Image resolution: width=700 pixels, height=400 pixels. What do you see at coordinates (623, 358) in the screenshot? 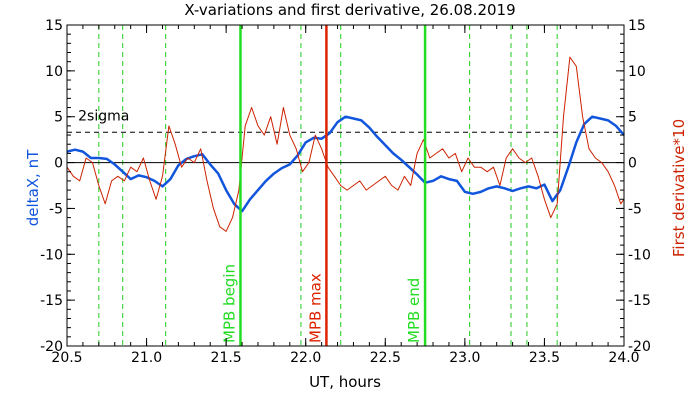
I see `x-tick-label: 24.0` at bounding box center [623, 358].